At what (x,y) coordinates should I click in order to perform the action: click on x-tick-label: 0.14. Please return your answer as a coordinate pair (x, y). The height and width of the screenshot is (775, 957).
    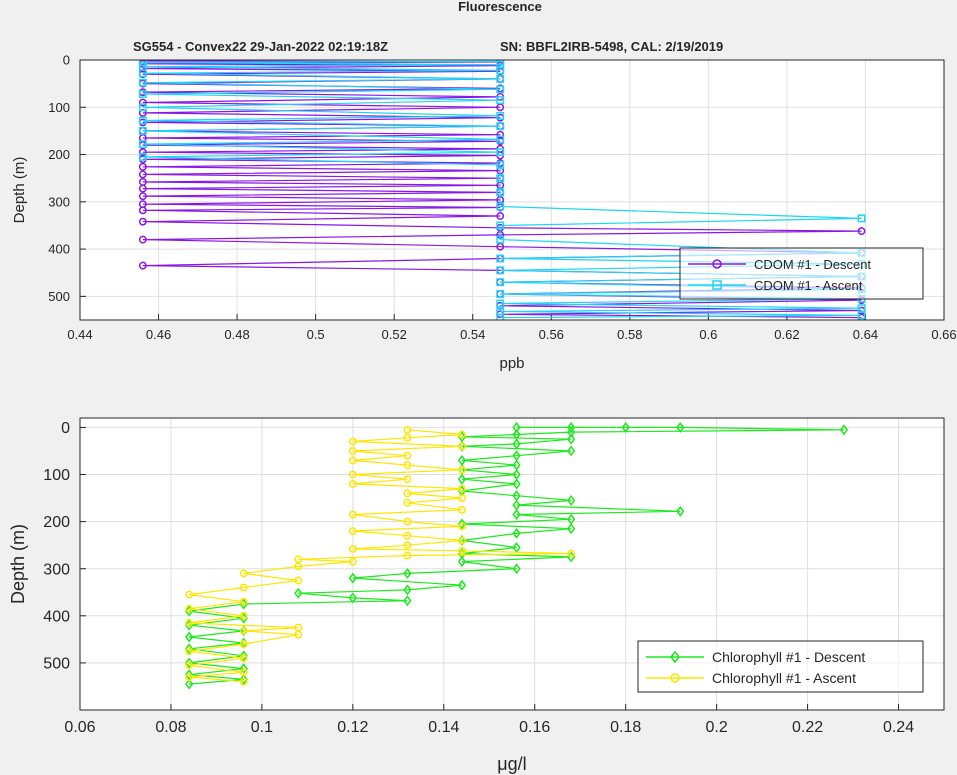
    Looking at the image, I should click on (443, 727).